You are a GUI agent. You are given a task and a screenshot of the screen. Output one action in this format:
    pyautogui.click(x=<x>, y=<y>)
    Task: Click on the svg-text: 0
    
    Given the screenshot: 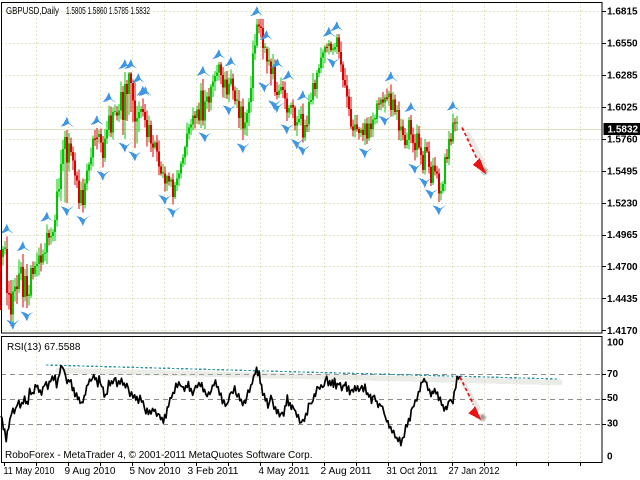 What is the action you would take?
    pyautogui.click(x=610, y=457)
    